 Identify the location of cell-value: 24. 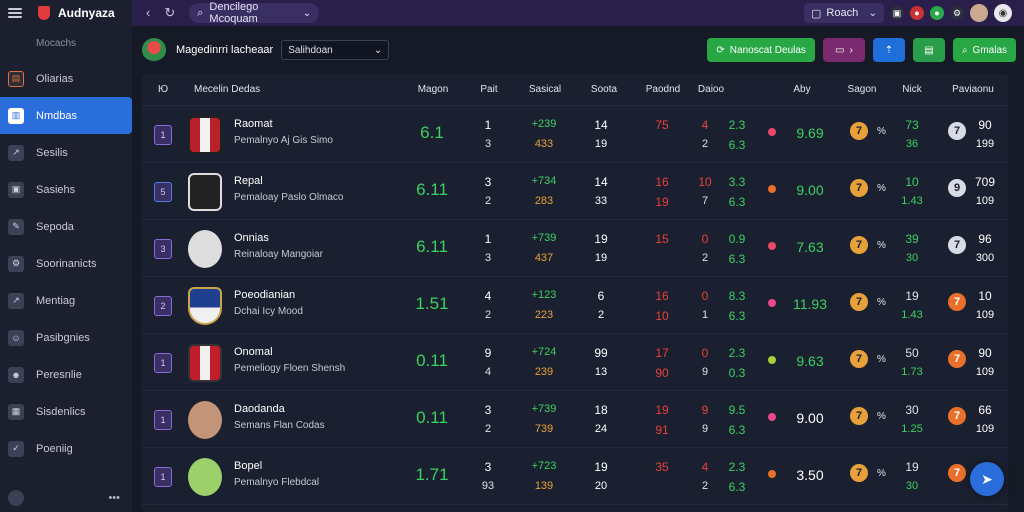
(601, 429).